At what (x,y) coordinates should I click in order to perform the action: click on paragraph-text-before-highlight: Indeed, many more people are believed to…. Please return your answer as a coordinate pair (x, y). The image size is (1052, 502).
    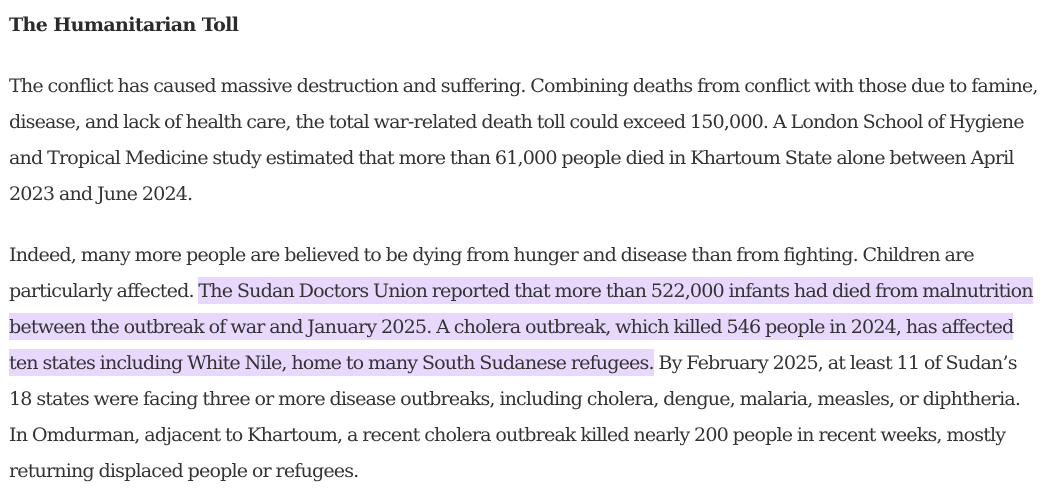
    Looking at the image, I should click on (492, 272).